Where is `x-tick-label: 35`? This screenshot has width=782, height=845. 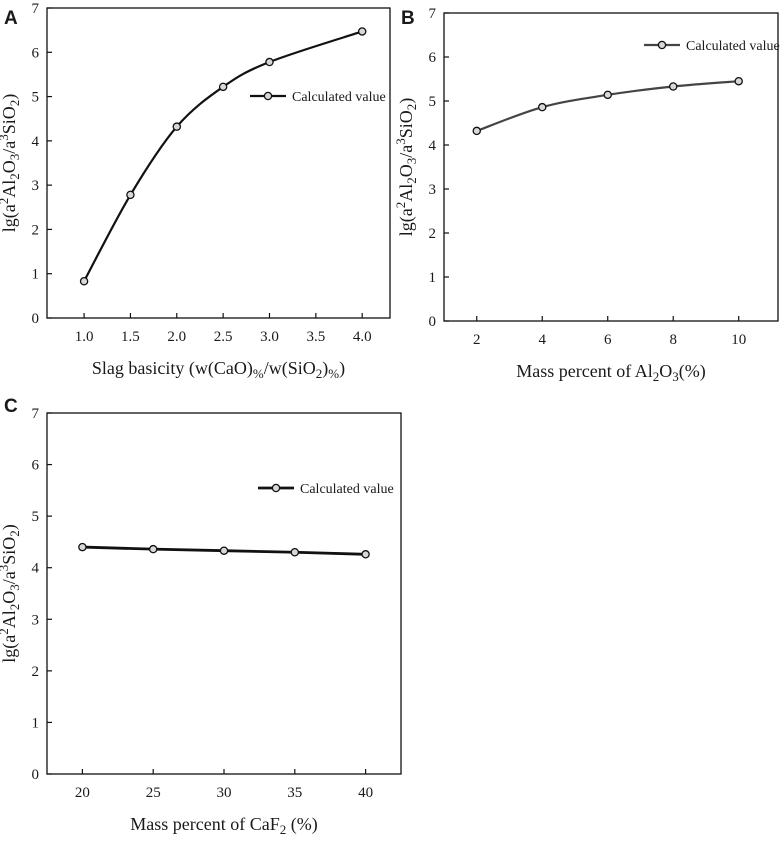 x-tick-label: 35 is located at coordinates (294, 793).